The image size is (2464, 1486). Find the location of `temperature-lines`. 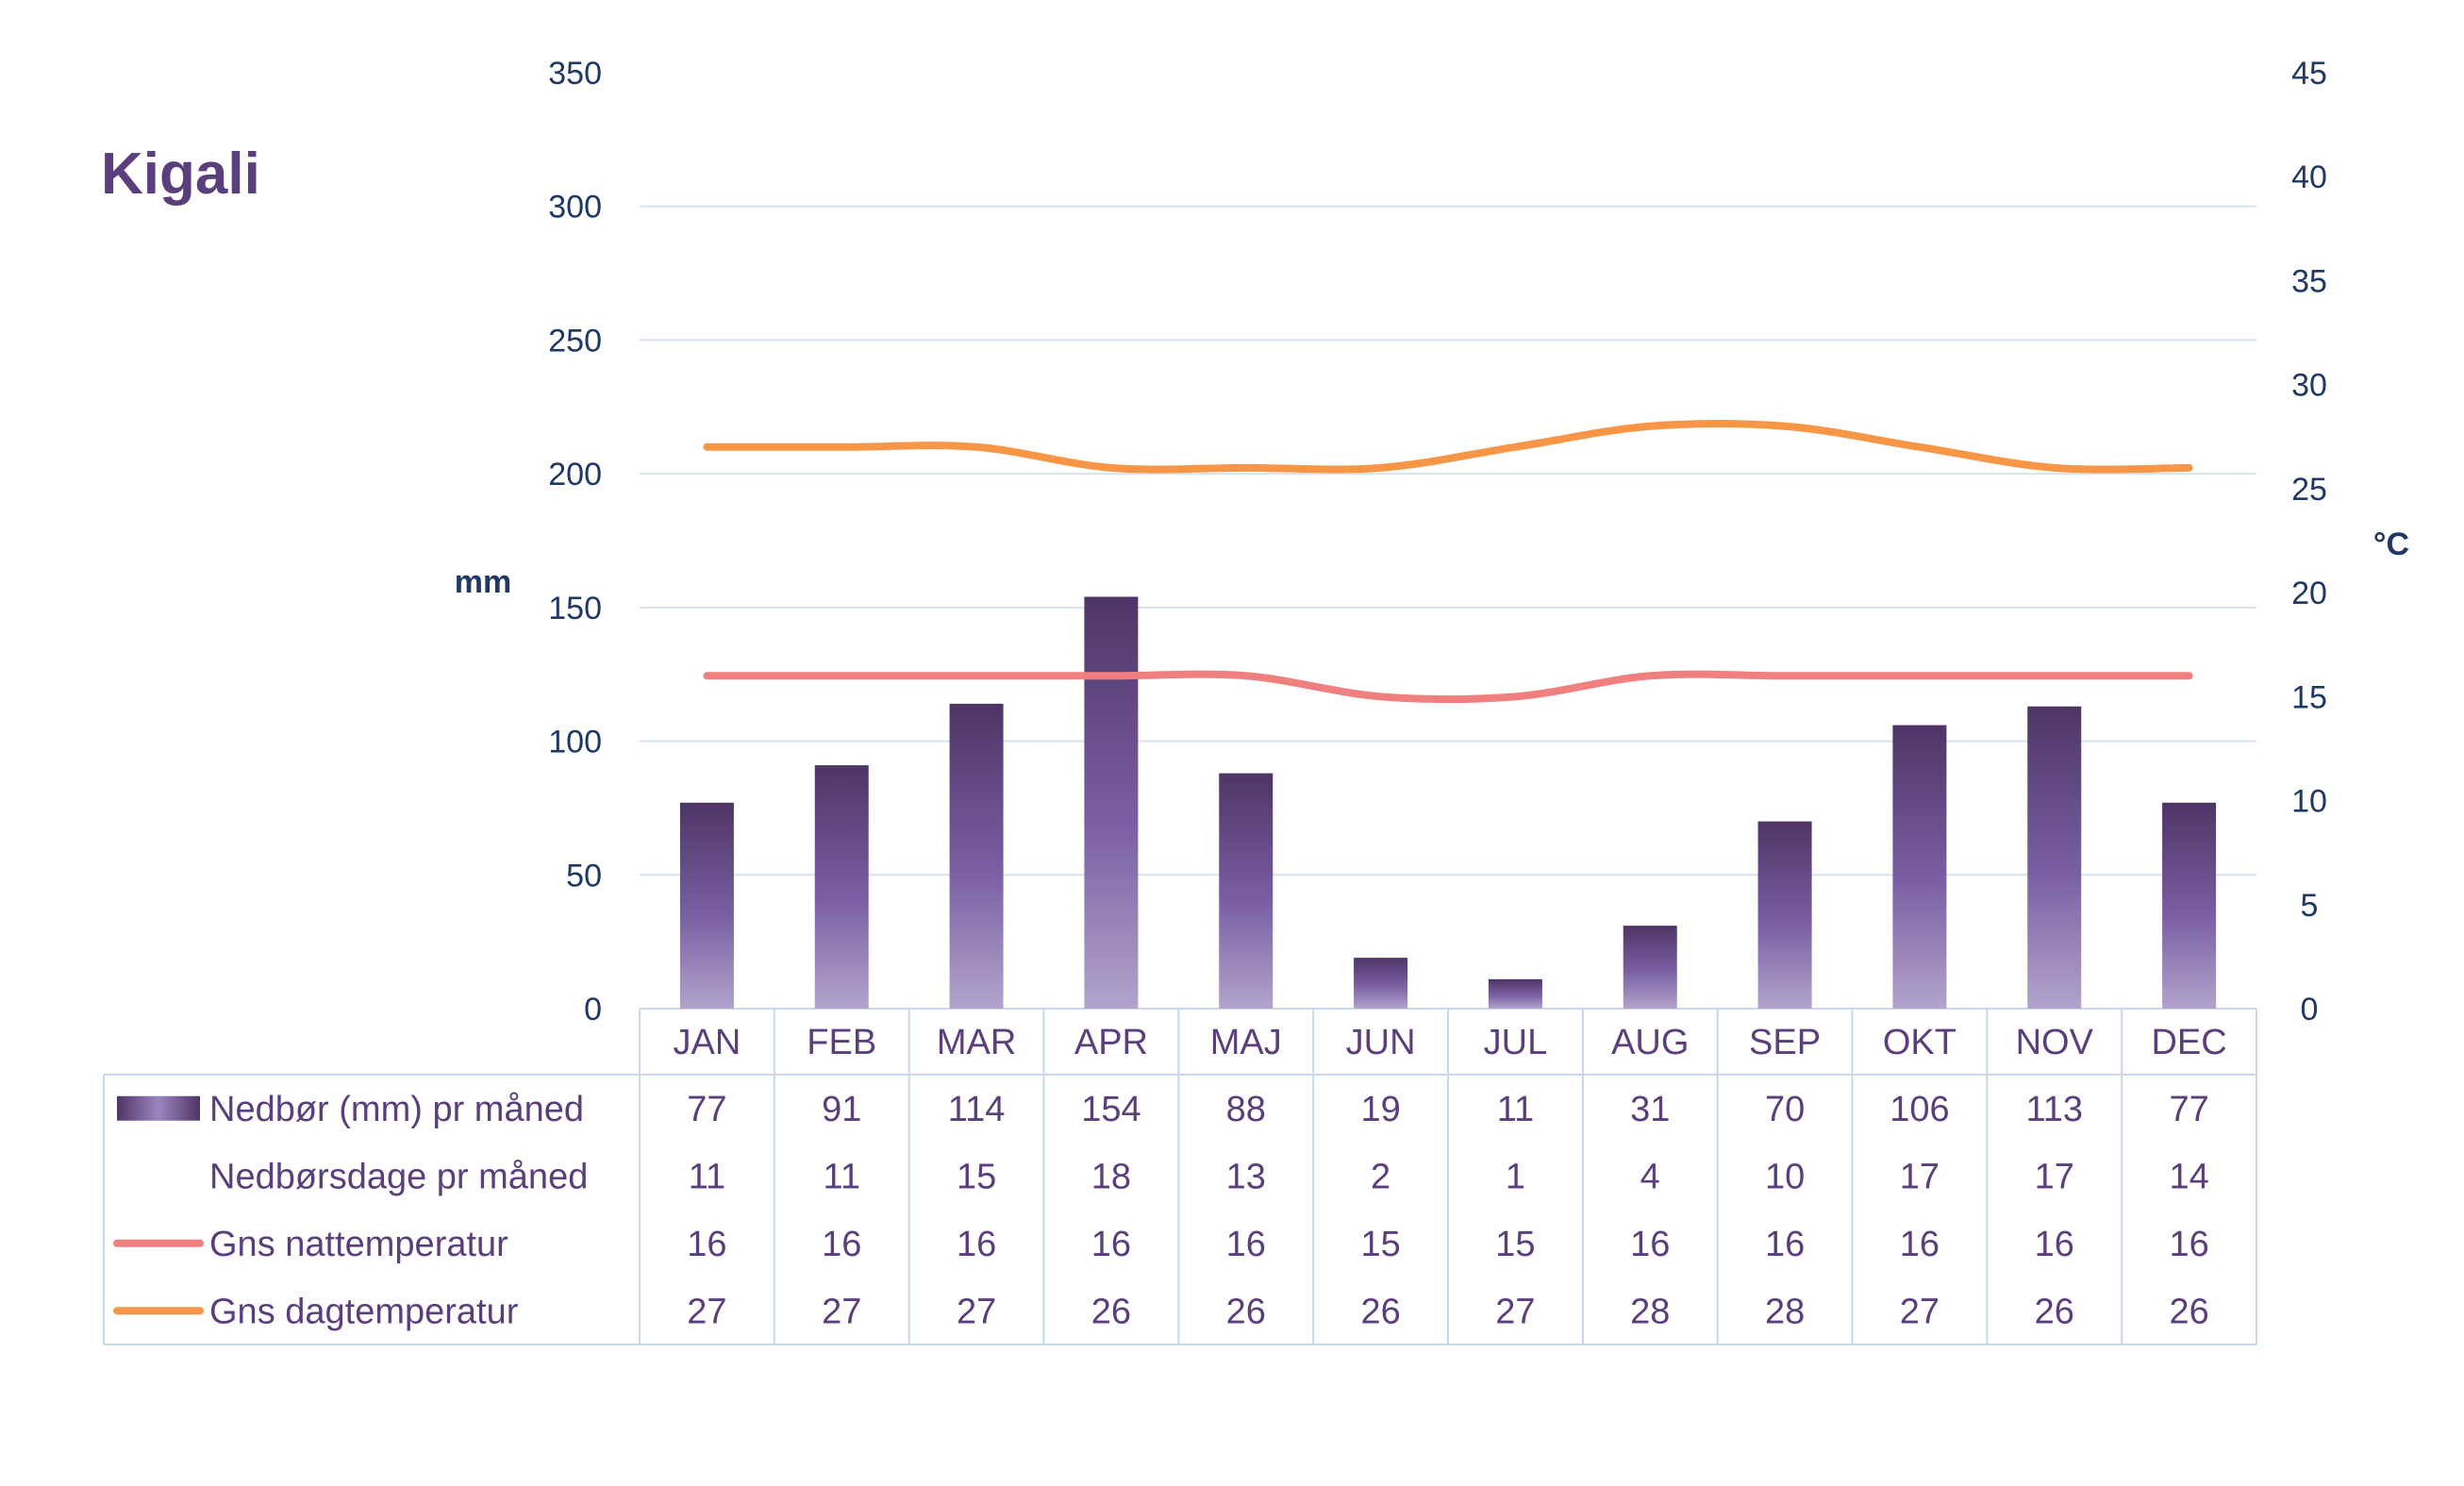

temperature-lines is located at coordinates (1448, 561).